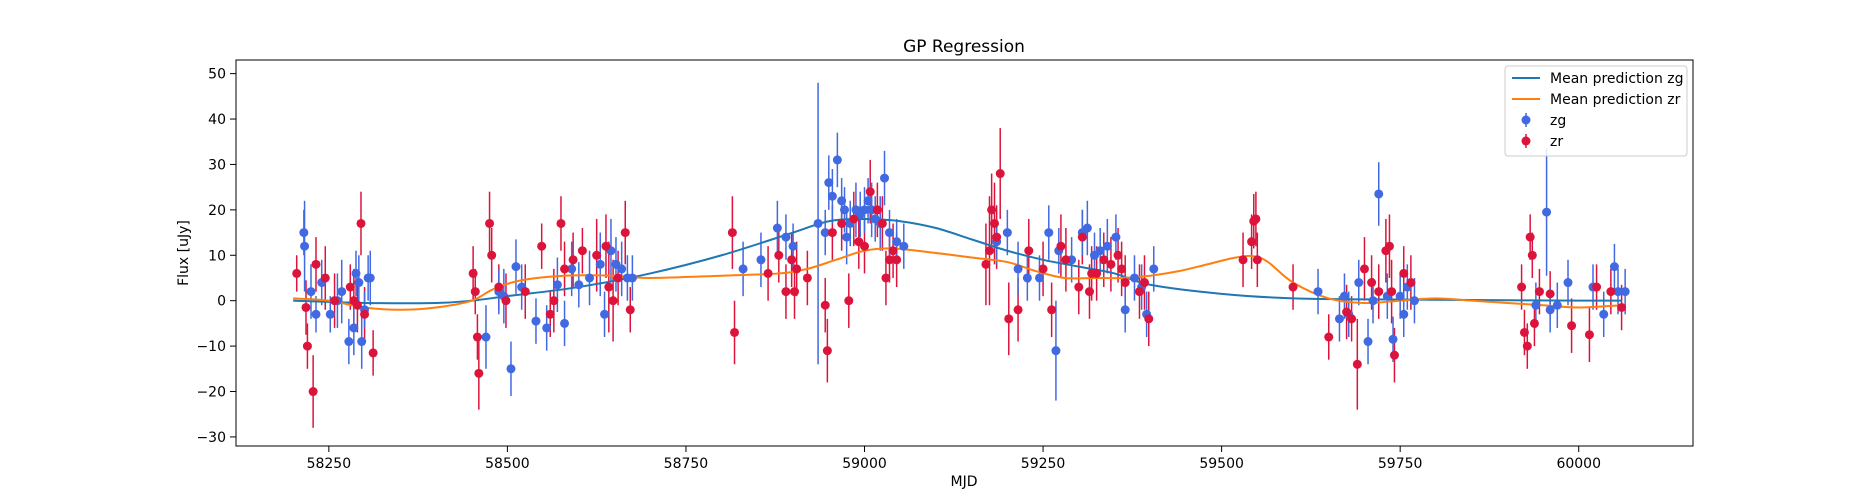 The height and width of the screenshot is (500, 1875). What do you see at coordinates (1221, 464) in the screenshot?
I see `x-tick-label: 59500` at bounding box center [1221, 464].